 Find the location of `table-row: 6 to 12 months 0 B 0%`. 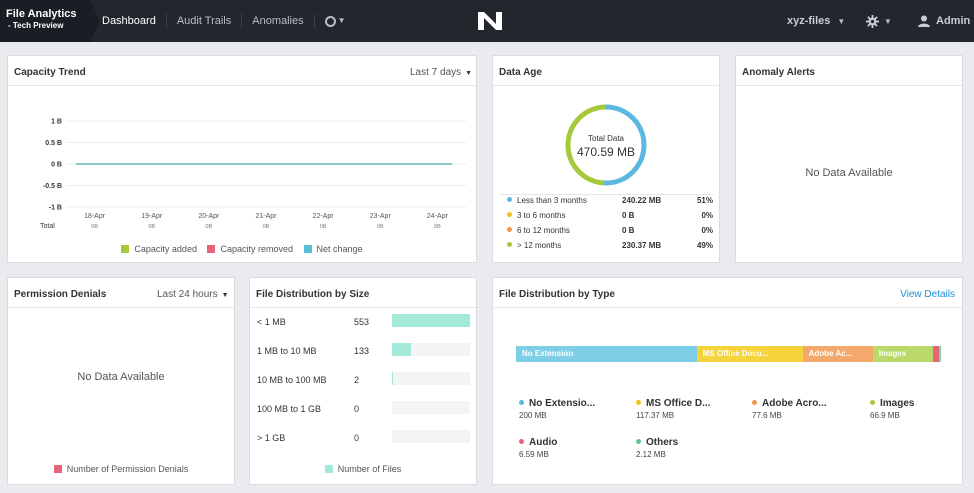

table-row: 6 to 12 months 0 B 0% is located at coordinates (610, 233).